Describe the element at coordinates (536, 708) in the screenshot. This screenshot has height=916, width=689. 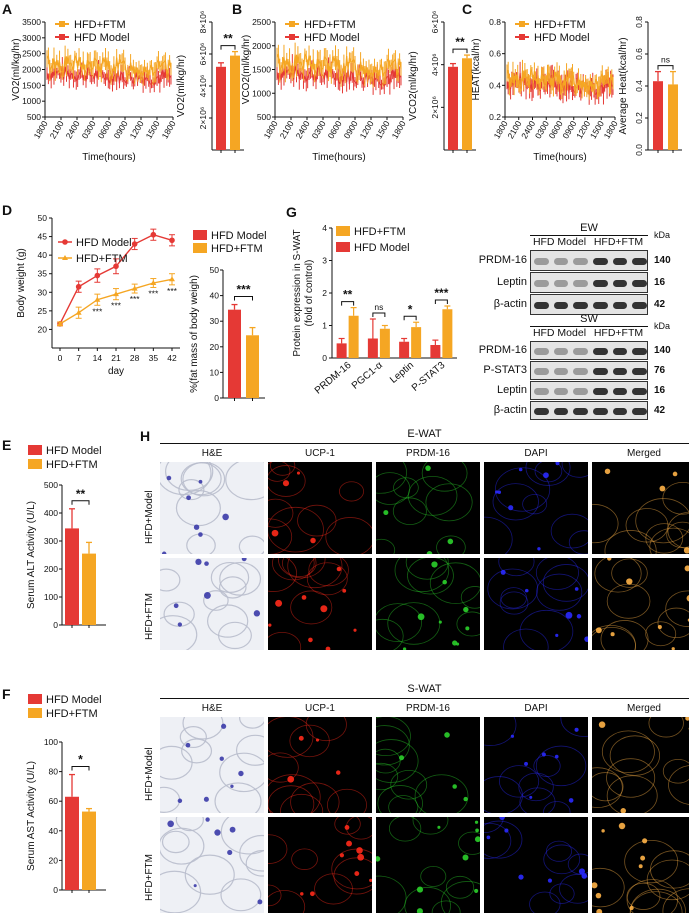
I see `column-header: DAPI` at that location.